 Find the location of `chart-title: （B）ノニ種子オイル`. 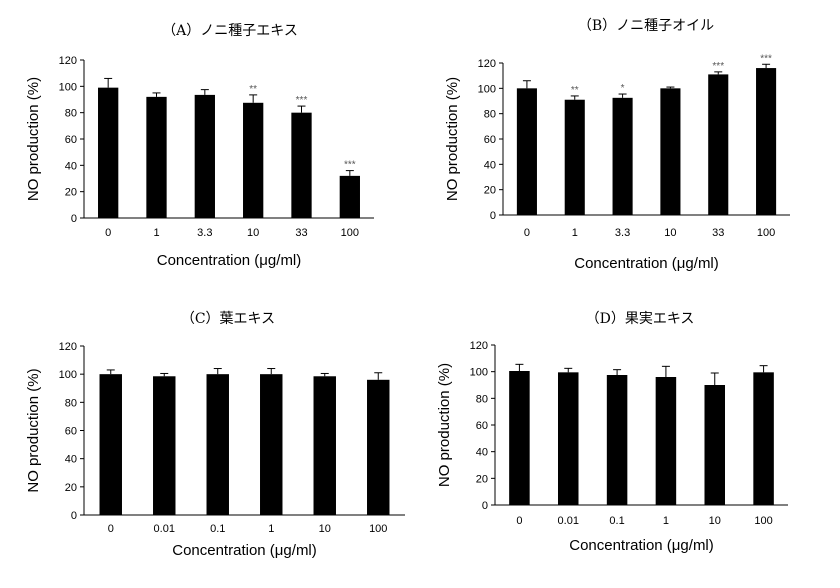

chart-title: （B）ノニ種子オイル is located at coordinates (646, 26).